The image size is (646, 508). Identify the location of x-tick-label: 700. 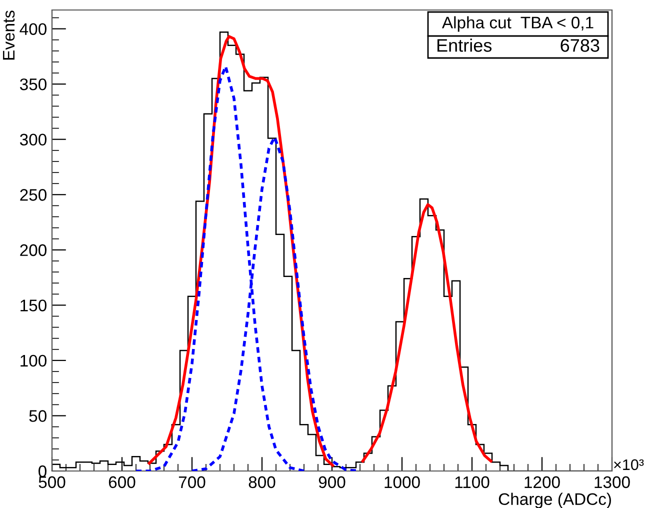
(192, 482).